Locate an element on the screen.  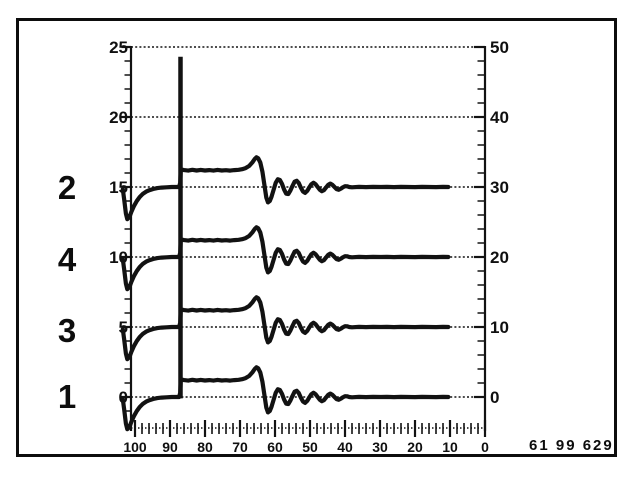
right-axis-tick-label: 40 is located at coordinates (499, 117).